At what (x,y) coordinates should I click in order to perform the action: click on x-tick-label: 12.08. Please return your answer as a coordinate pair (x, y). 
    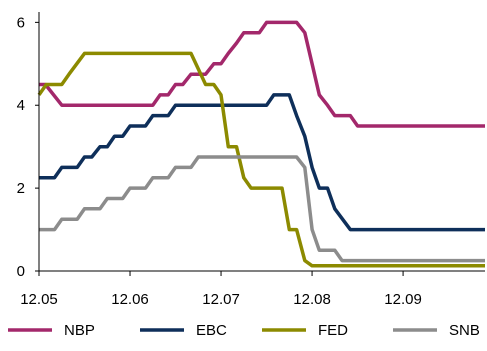
    Looking at the image, I should click on (312, 299).